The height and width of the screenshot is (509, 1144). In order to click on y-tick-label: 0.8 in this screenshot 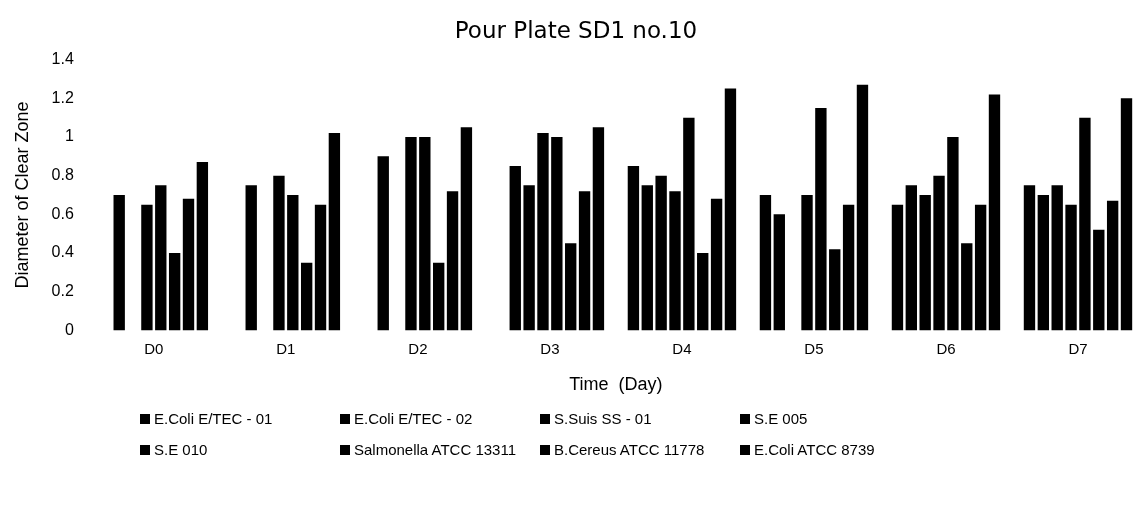, I will do `click(62, 175)`.